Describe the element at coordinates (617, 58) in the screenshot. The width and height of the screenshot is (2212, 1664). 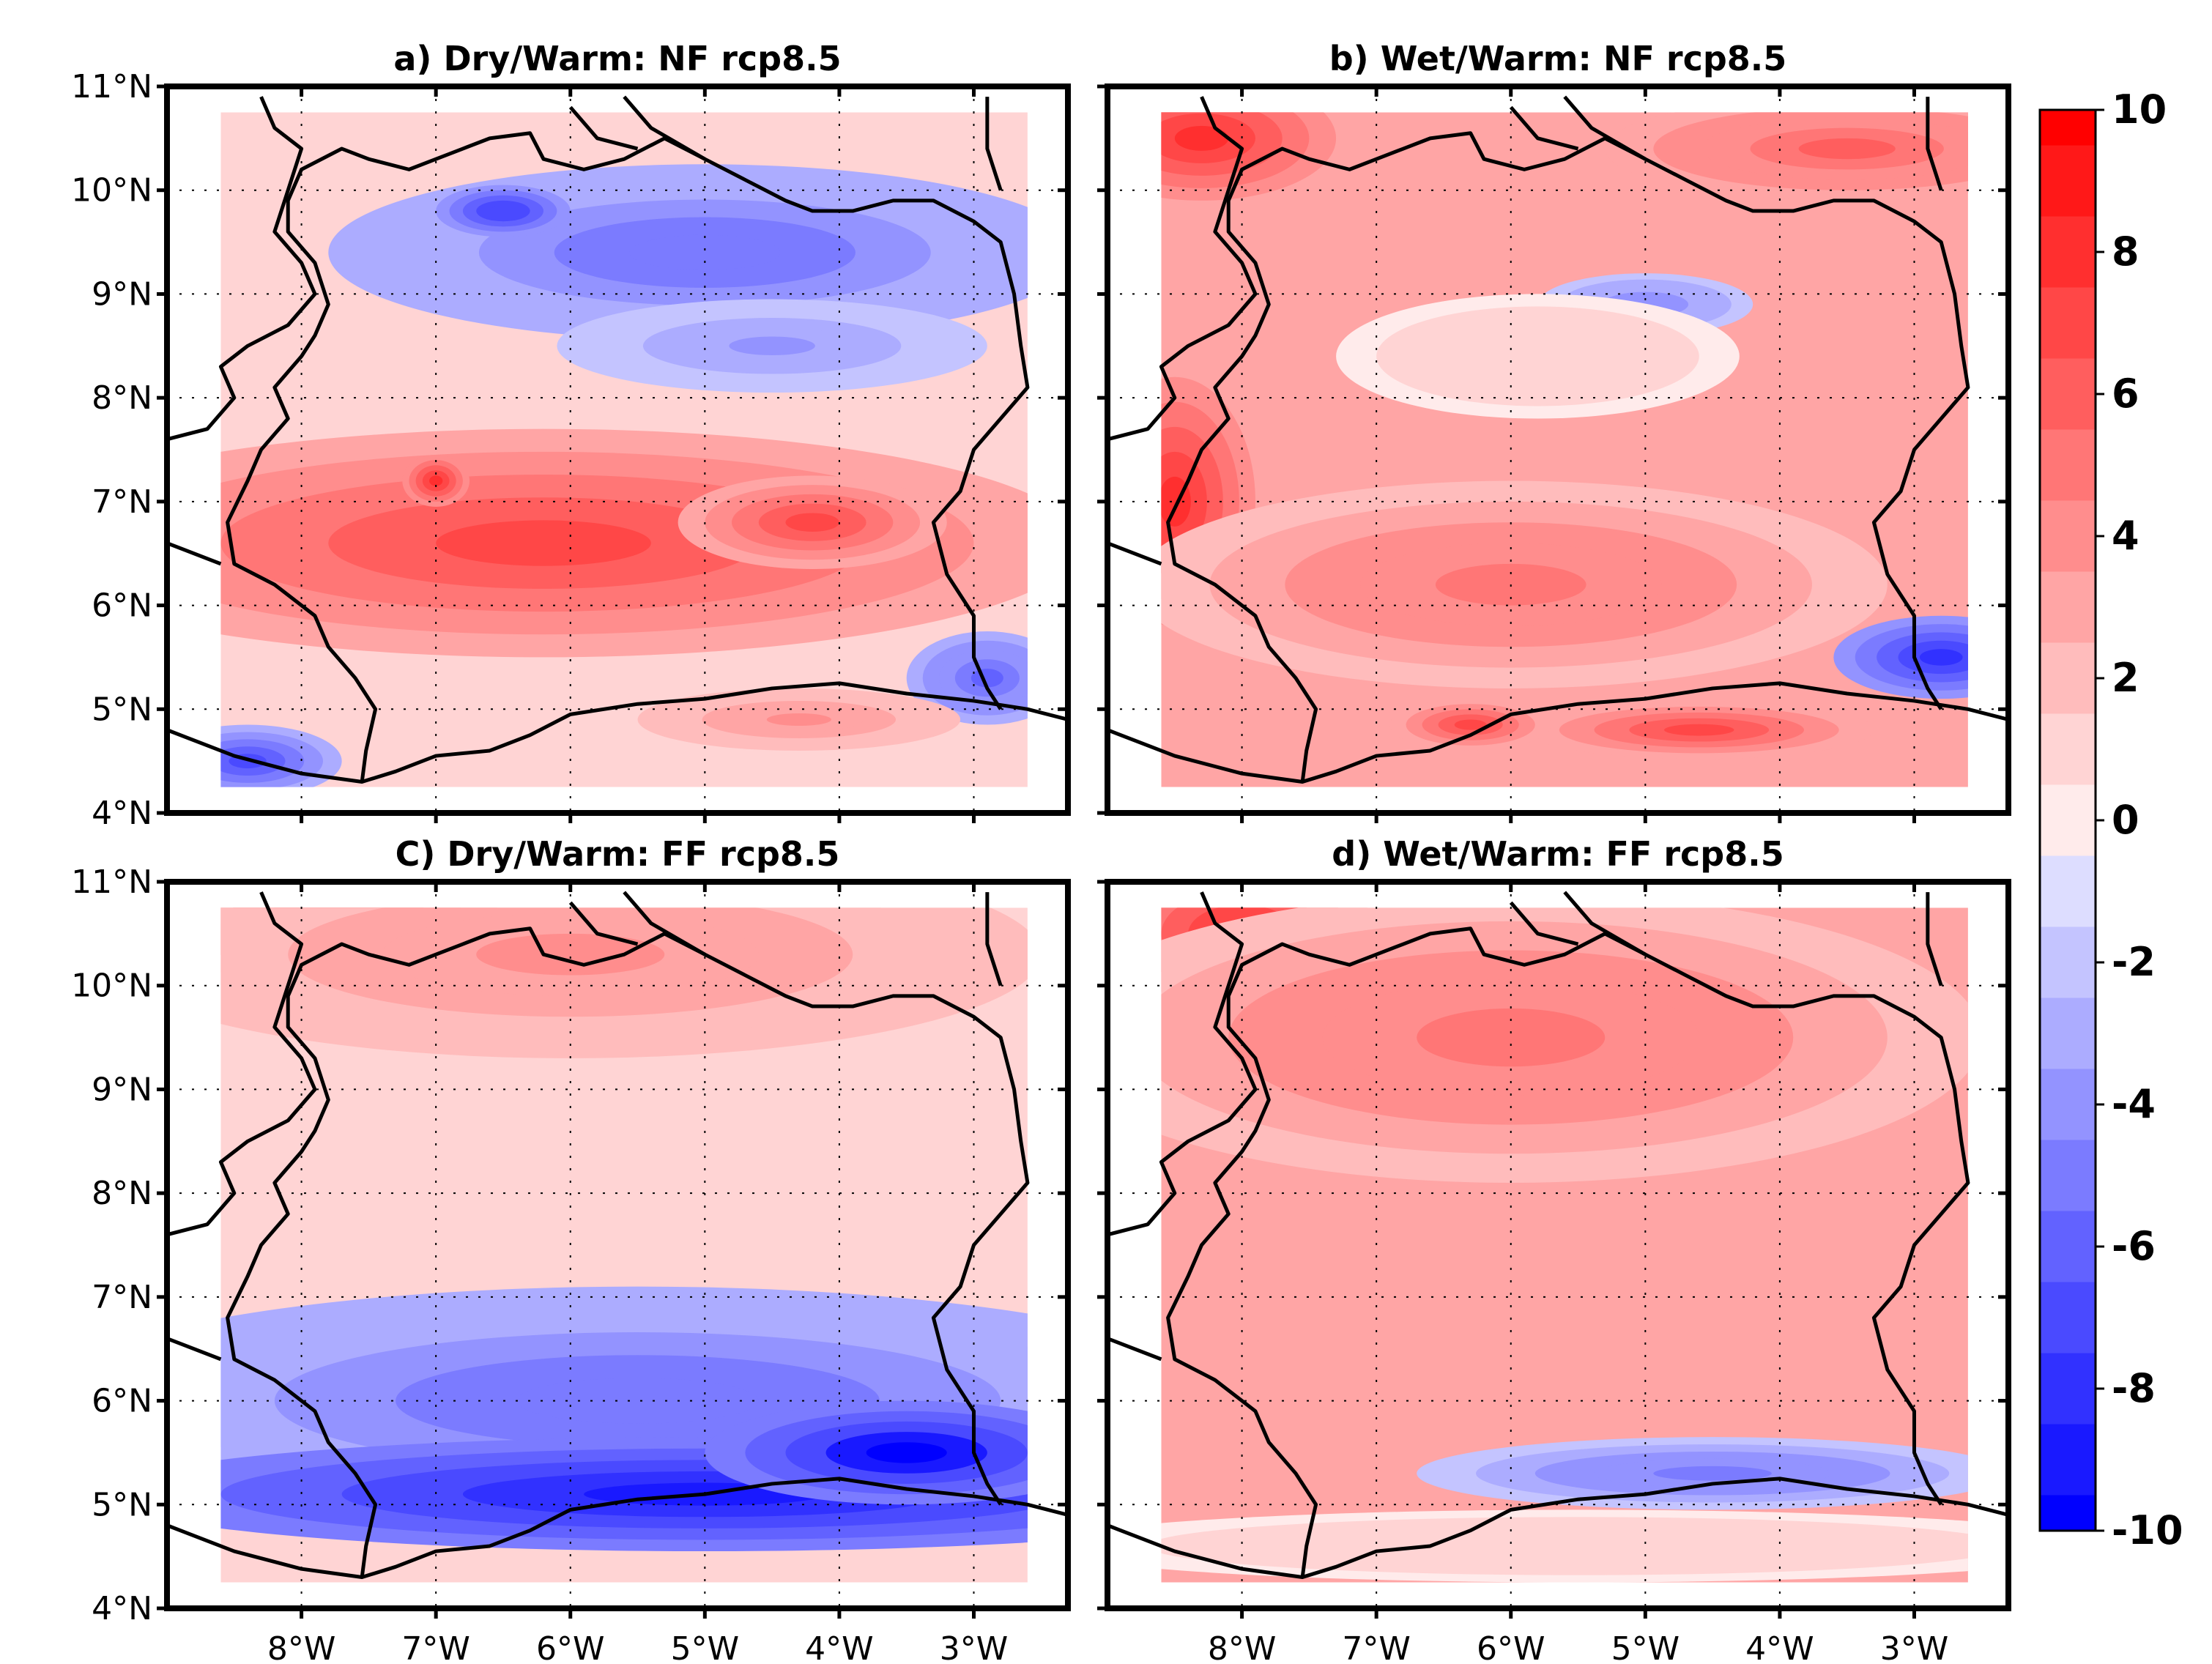
I see `panel-title: a) Dry/Warm: NF rcp8.5` at that location.